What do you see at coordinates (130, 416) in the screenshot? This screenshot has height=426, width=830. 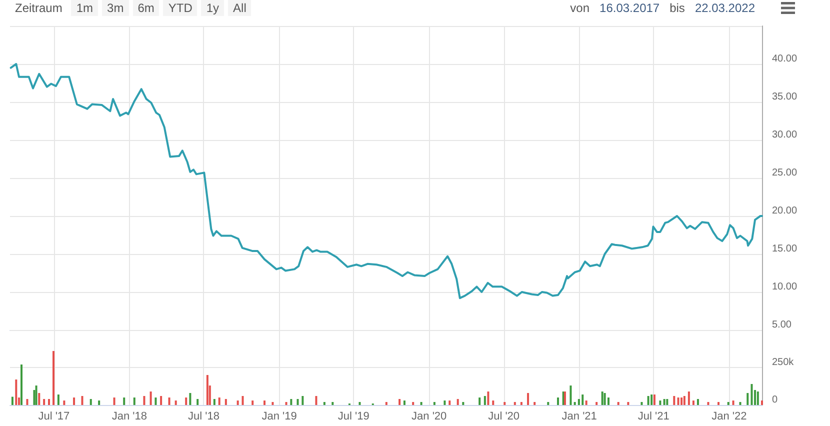 I see `x-tick-label: Jan '18` at bounding box center [130, 416].